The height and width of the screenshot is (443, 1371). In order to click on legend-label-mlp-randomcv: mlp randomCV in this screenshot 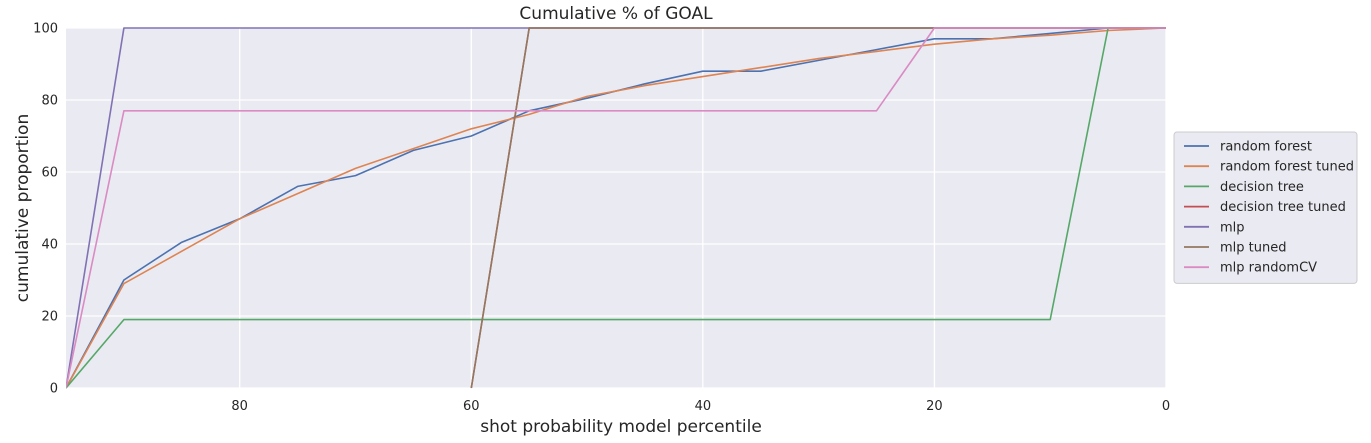, I will do `click(1268, 268)`.